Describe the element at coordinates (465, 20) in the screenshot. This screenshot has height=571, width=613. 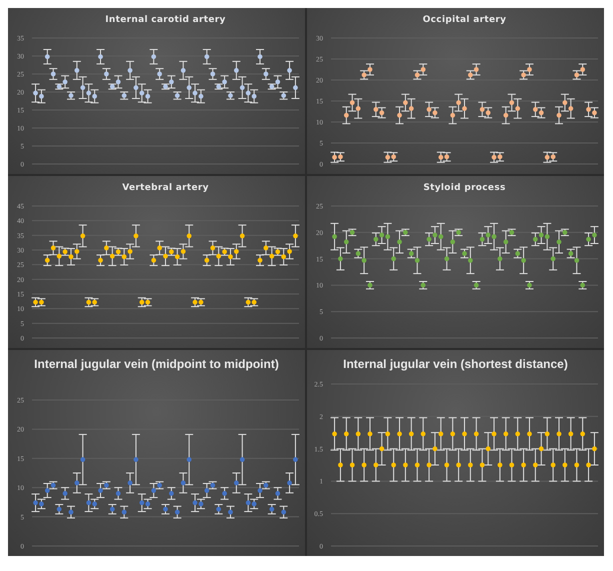
I see `chart-title: Occipital artery` at that location.